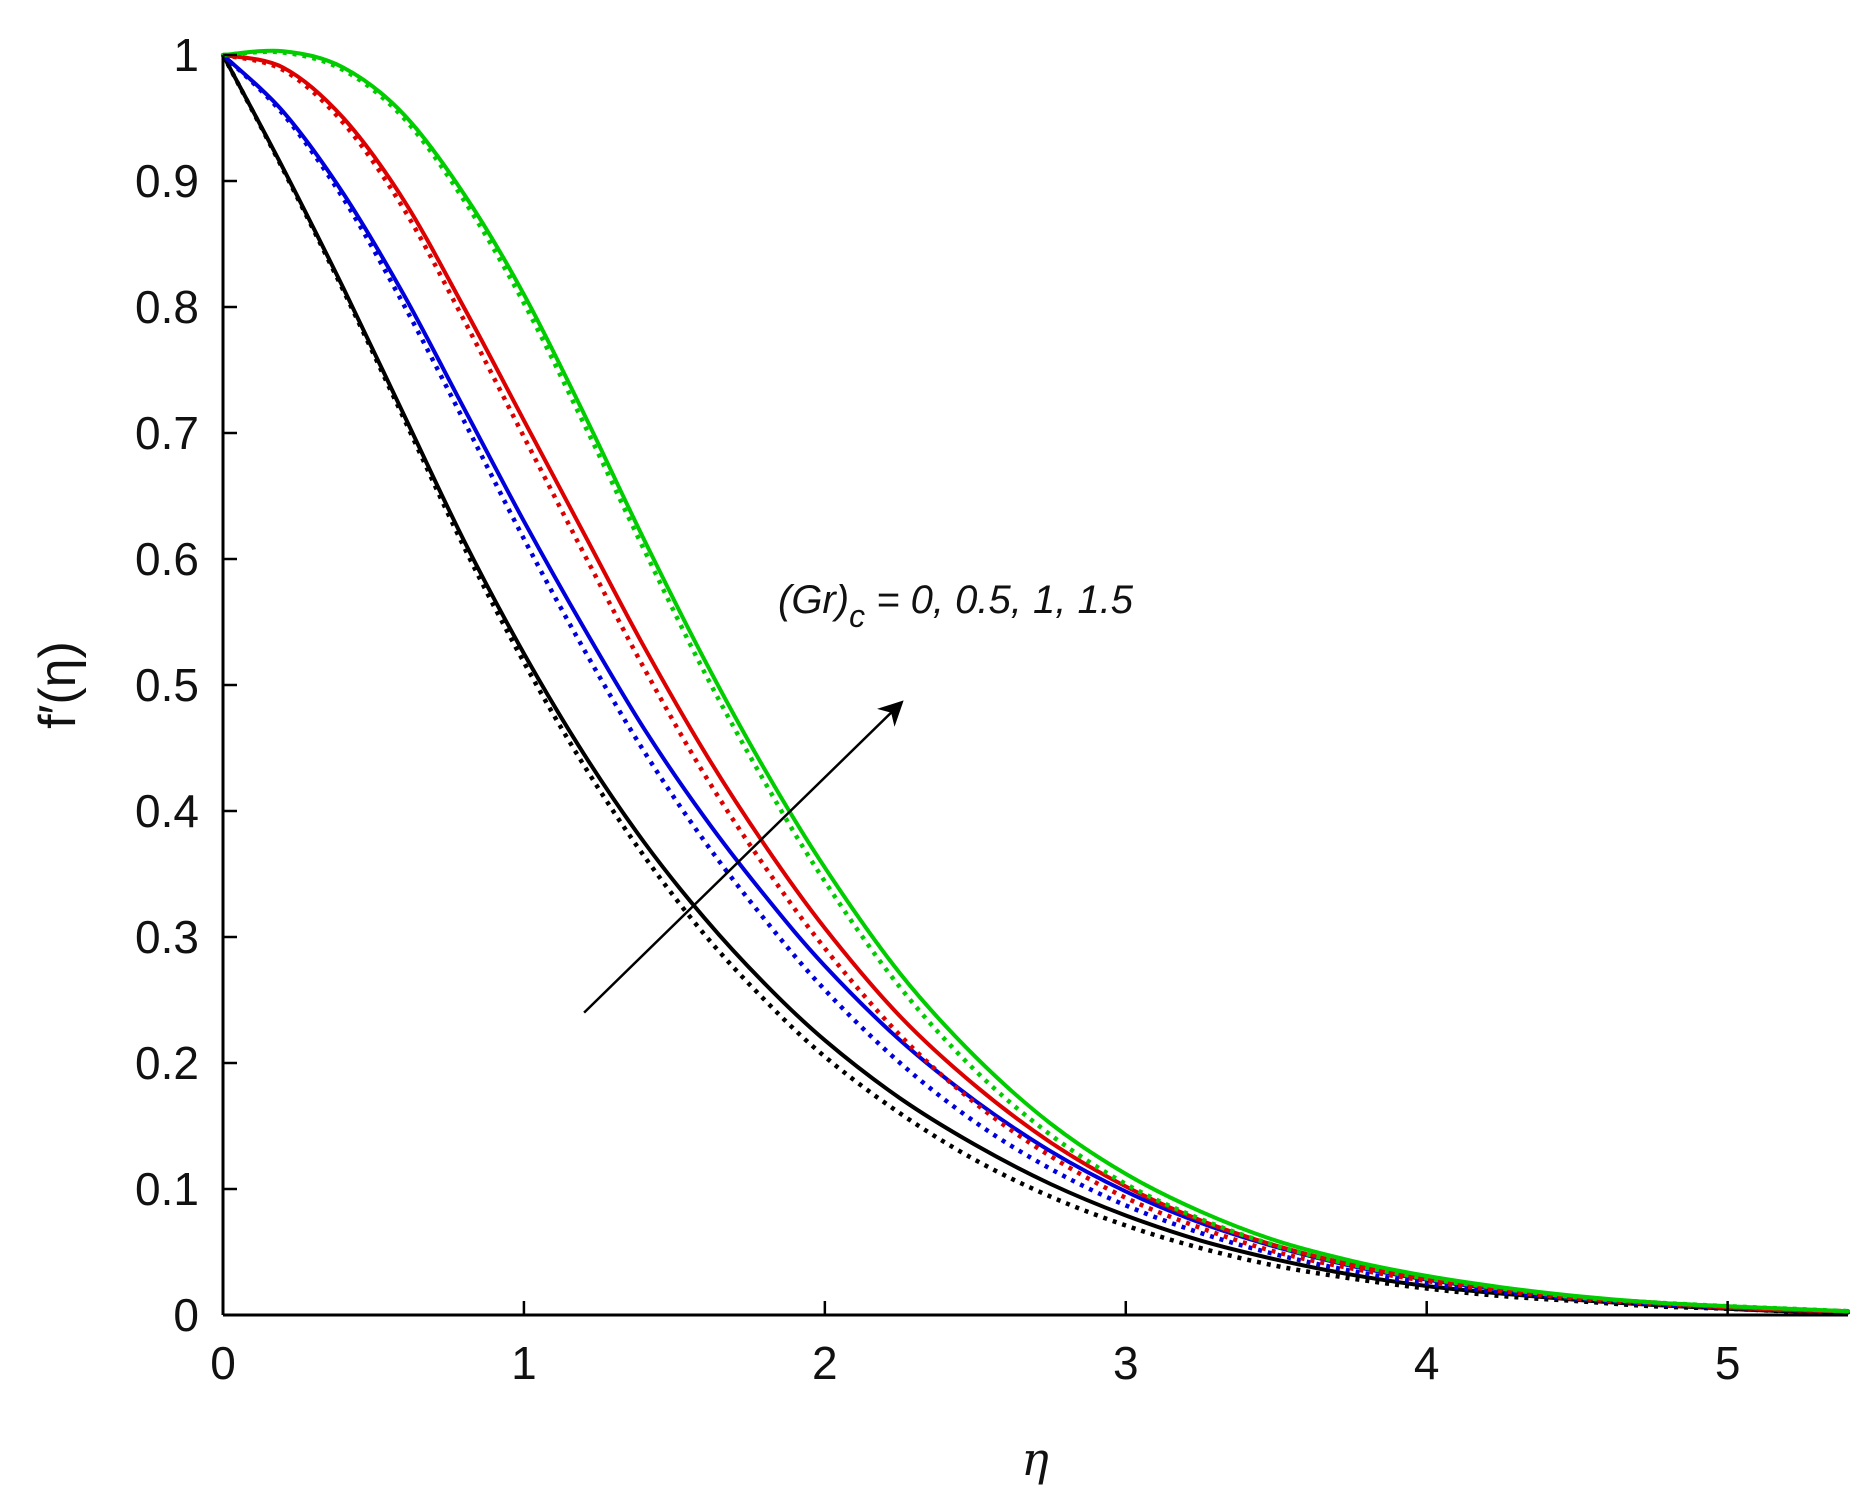 The height and width of the screenshot is (1506, 1873). I want to click on y-tick-label: 0.1, so click(167, 1189).